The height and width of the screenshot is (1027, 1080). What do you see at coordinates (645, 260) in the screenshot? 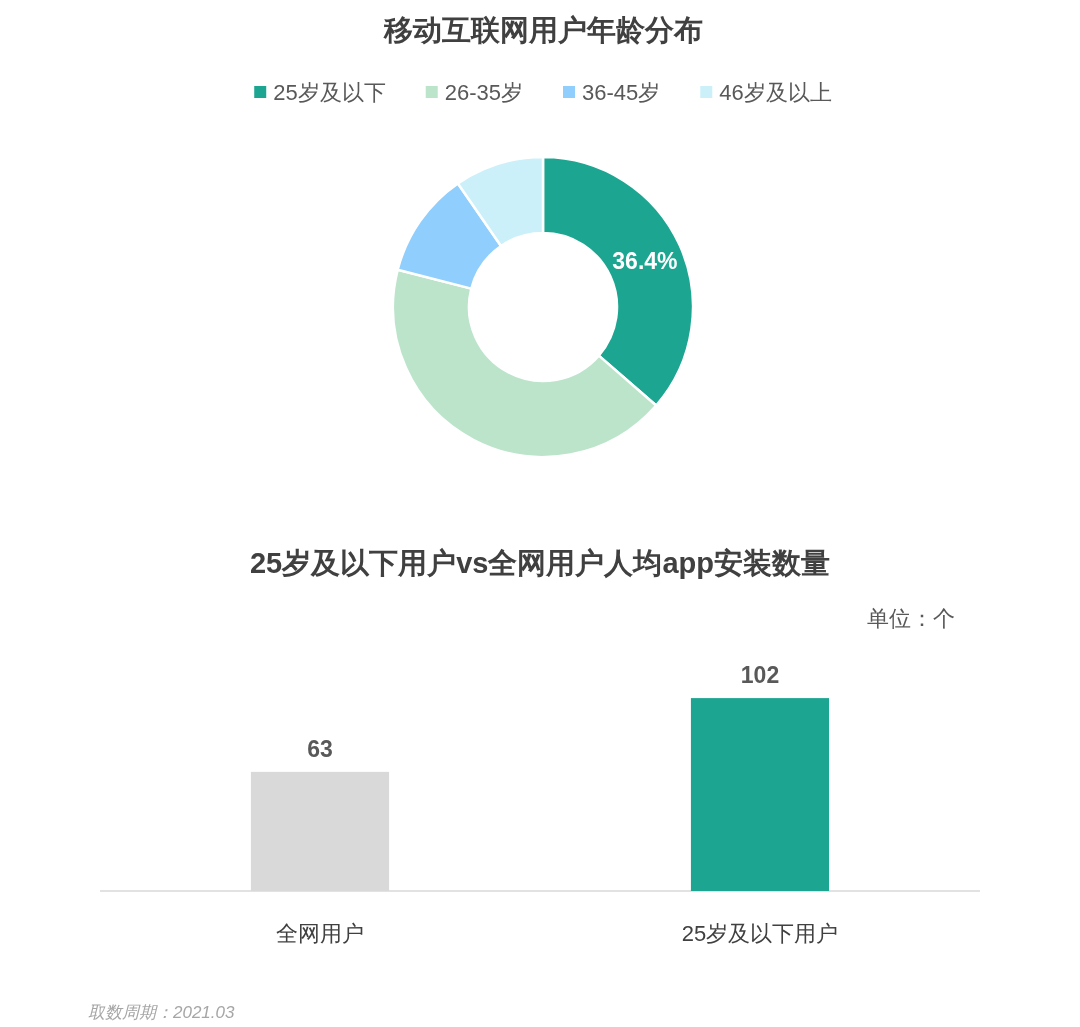
I see `data-label: 36.4%` at bounding box center [645, 260].